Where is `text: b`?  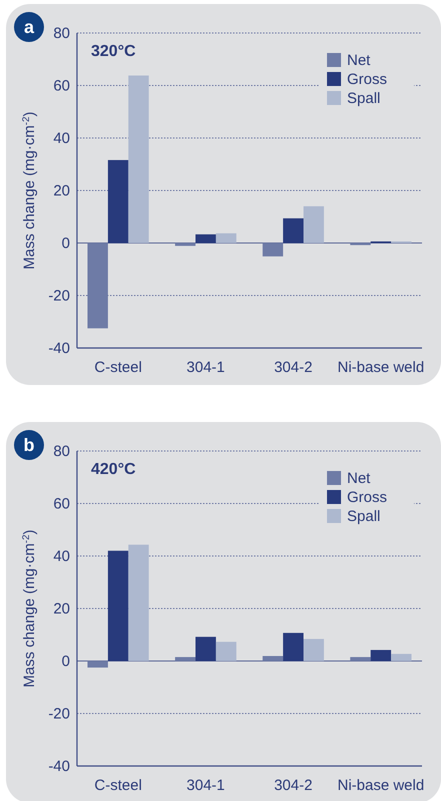
text: b is located at coordinates (29, 445).